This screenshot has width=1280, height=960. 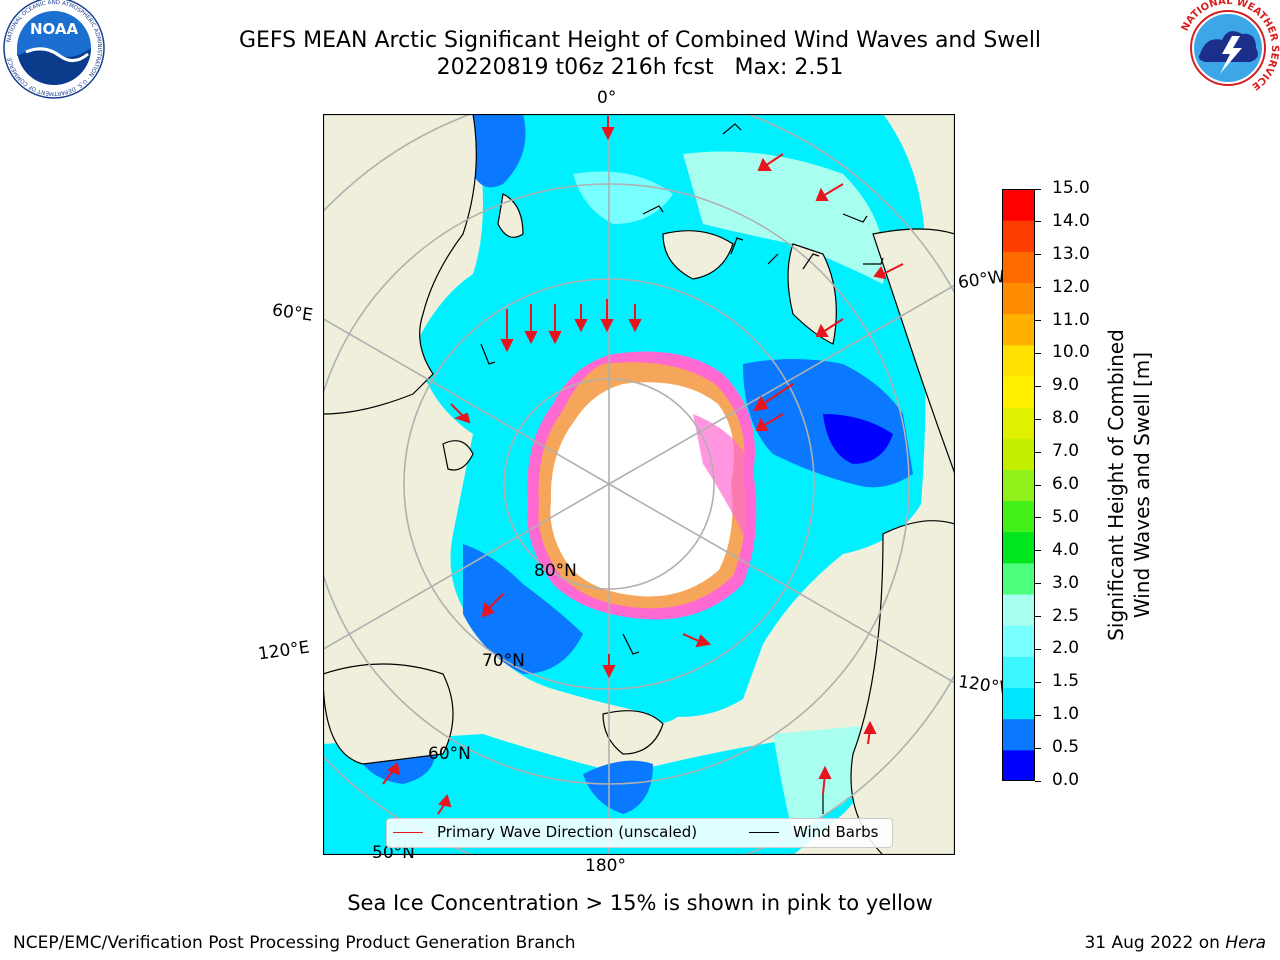 What do you see at coordinates (567, 832) in the screenshot?
I see `wave-direction-legend-label: Primary Wave Direction (unscaled)` at bounding box center [567, 832].